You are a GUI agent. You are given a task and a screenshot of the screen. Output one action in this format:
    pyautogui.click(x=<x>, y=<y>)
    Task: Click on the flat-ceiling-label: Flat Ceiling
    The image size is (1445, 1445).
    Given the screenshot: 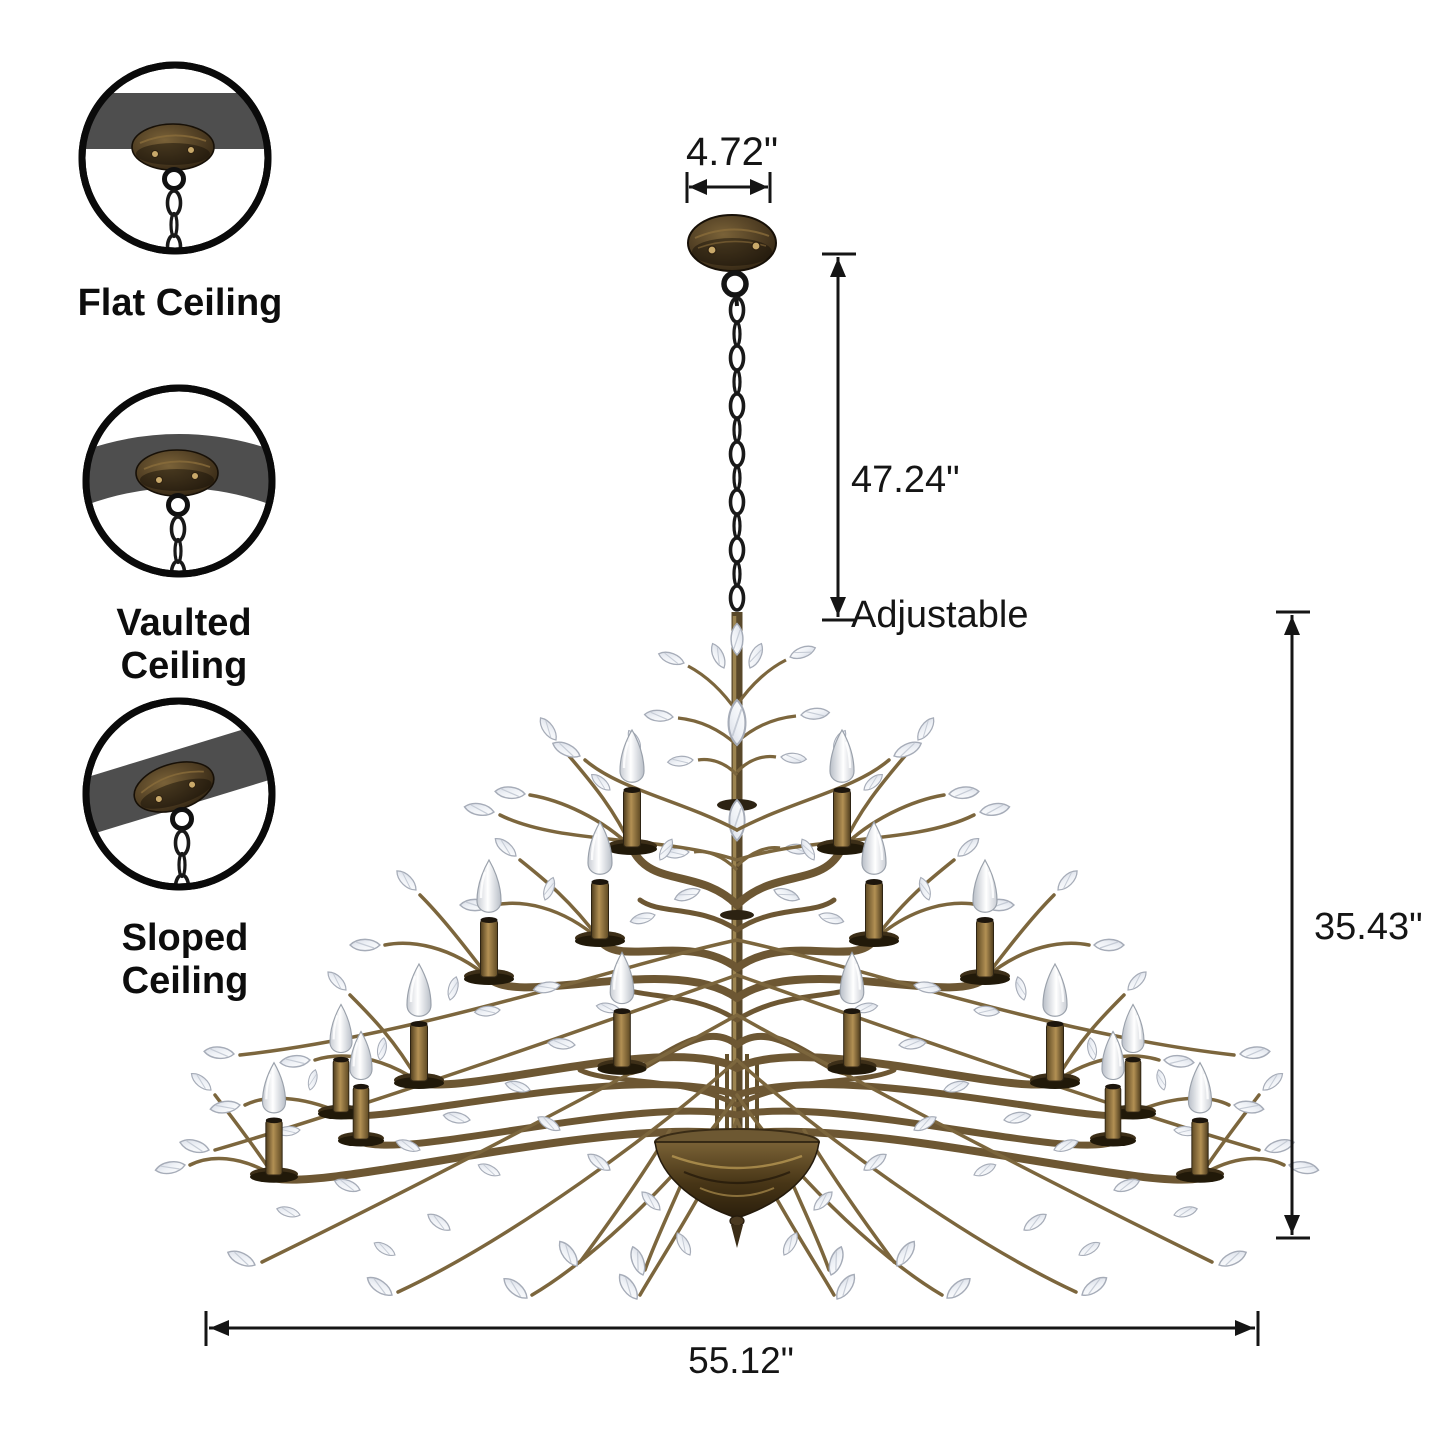 What is the action you would take?
    pyautogui.click(x=180, y=303)
    